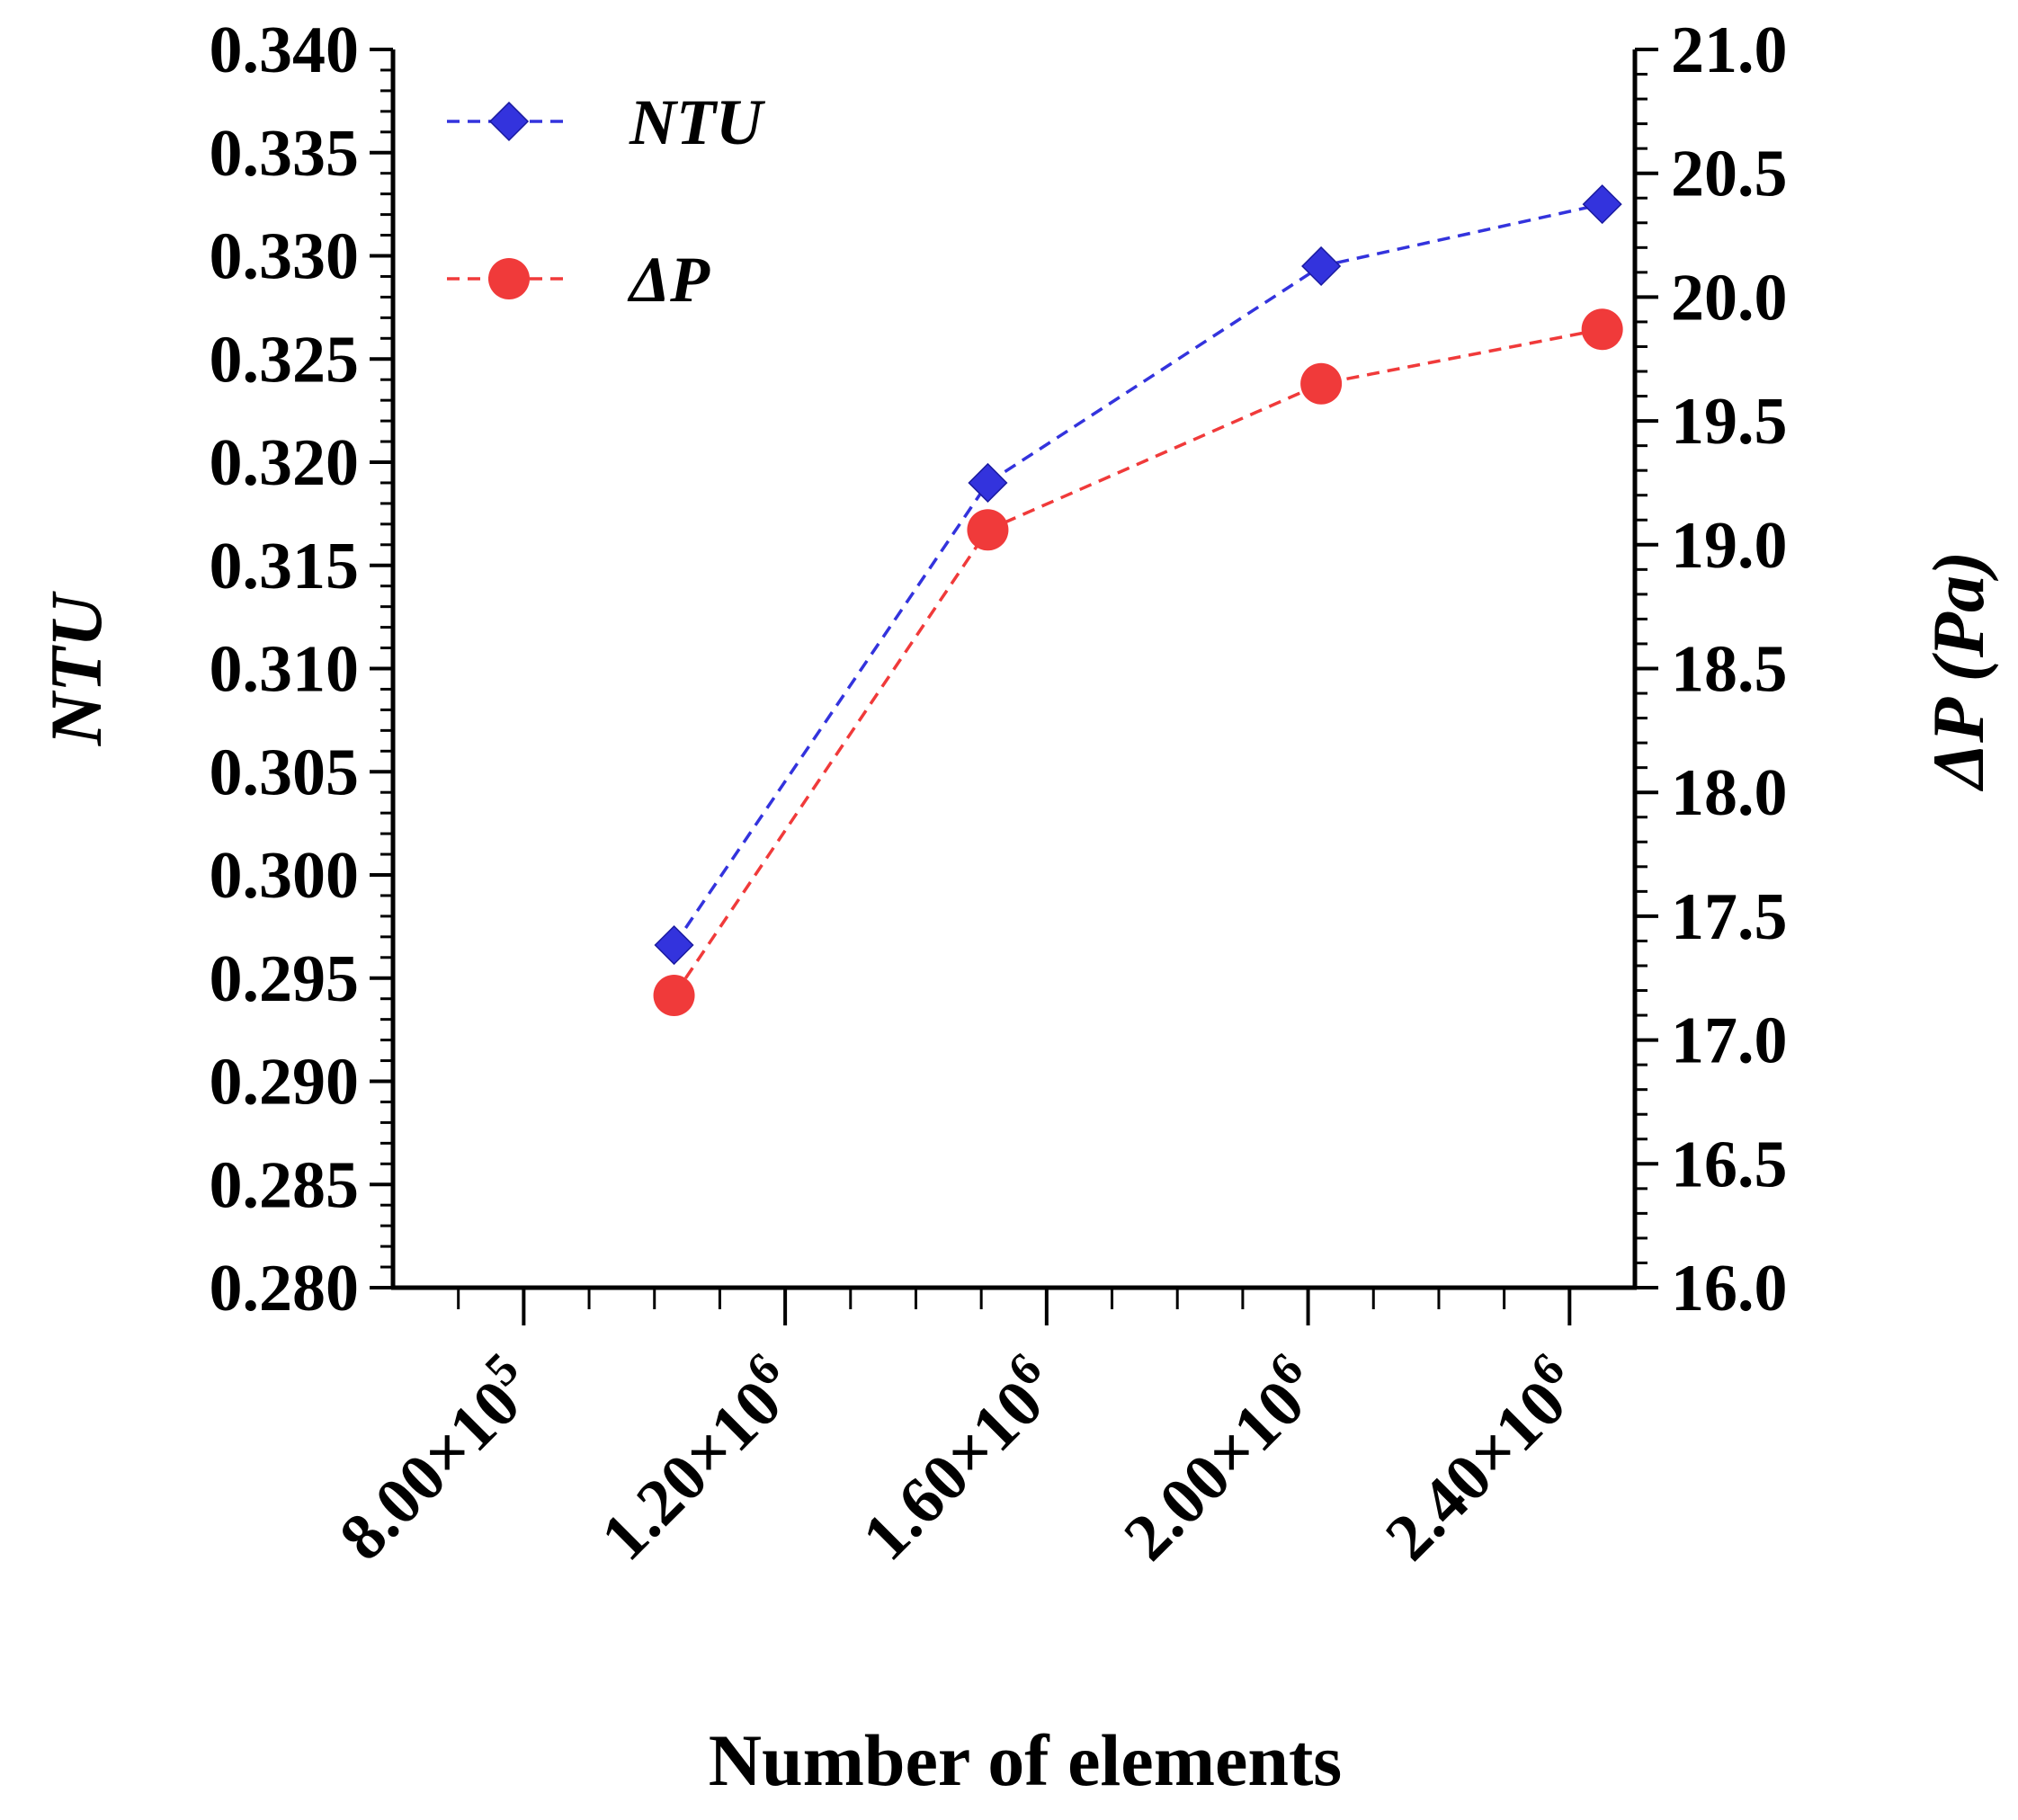 The height and width of the screenshot is (1820, 2018). What do you see at coordinates (697, 122) in the screenshot?
I see `legend-label: NTU` at bounding box center [697, 122].